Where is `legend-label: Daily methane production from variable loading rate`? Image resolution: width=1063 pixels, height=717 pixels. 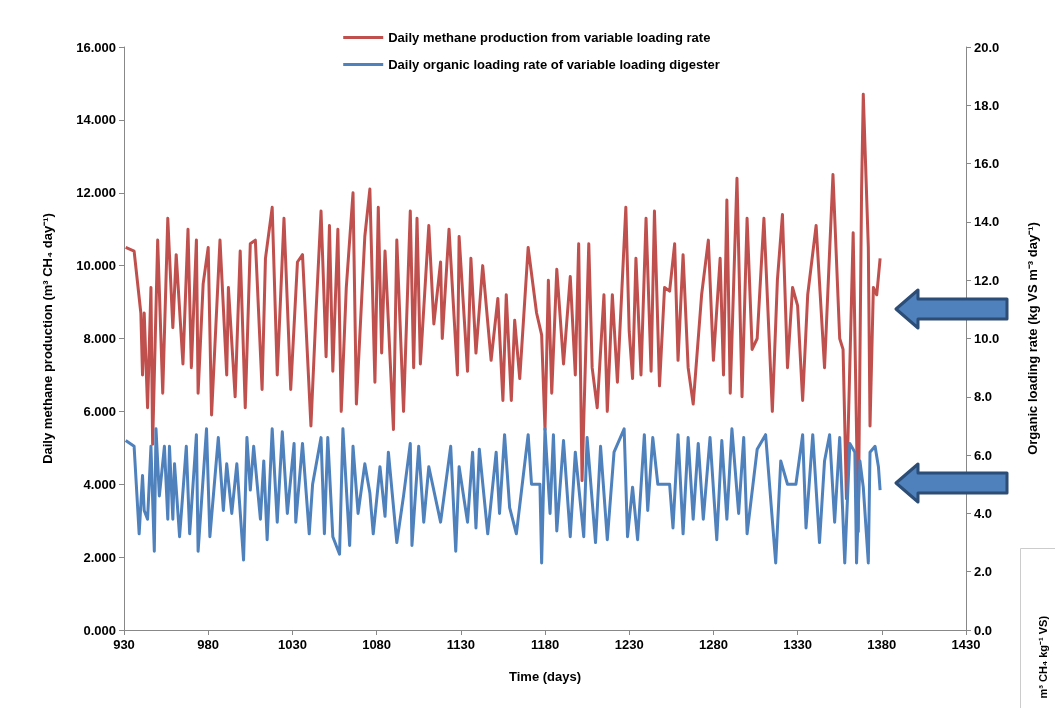
legend-label: Daily methane production from variable loading rate is located at coordinates (549, 37).